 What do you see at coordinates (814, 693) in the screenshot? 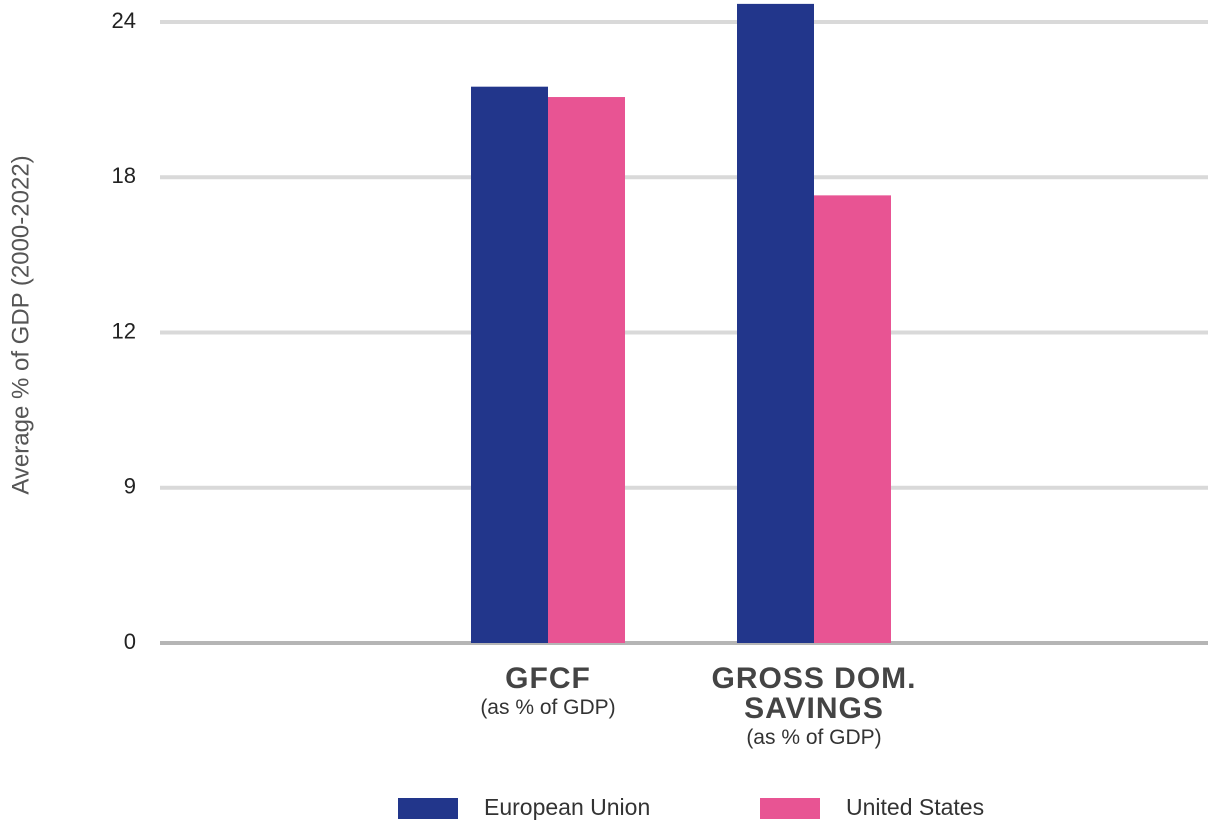
I see `category-name: GROSS DOM. SAVINGS` at bounding box center [814, 693].